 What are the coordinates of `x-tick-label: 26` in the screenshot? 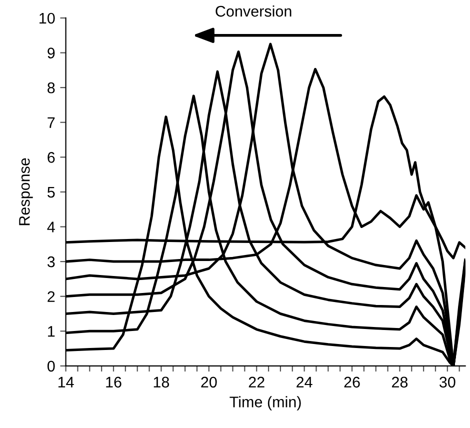 It's located at (352, 382).